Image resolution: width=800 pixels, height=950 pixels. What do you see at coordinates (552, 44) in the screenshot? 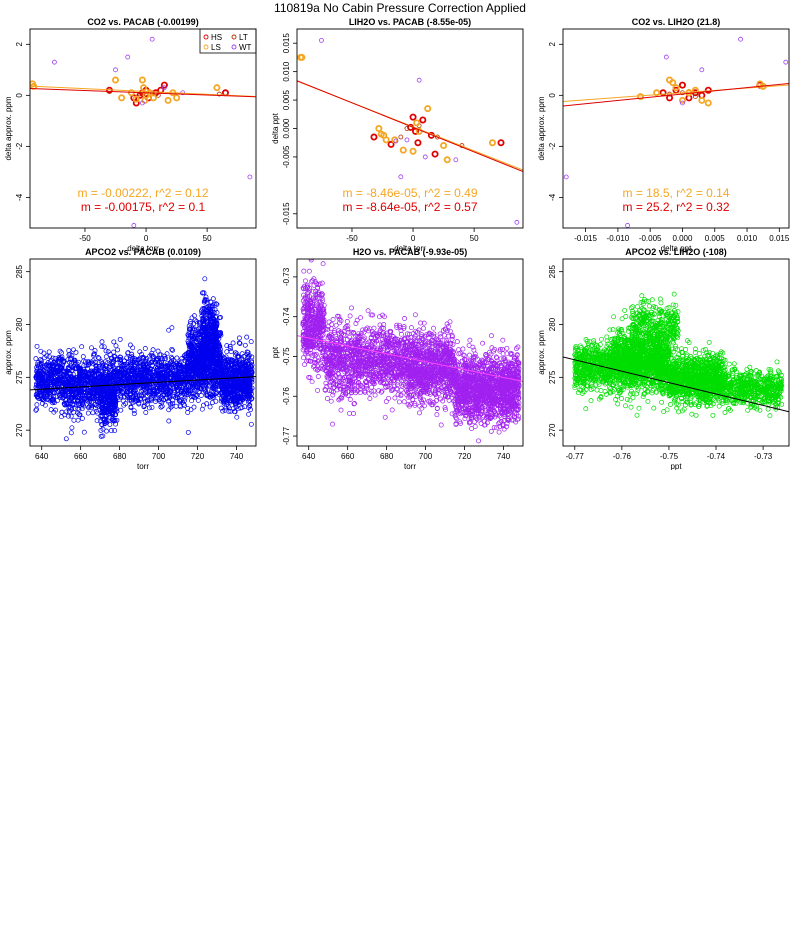
I see `y-tick-label: 2` at bounding box center [552, 44].